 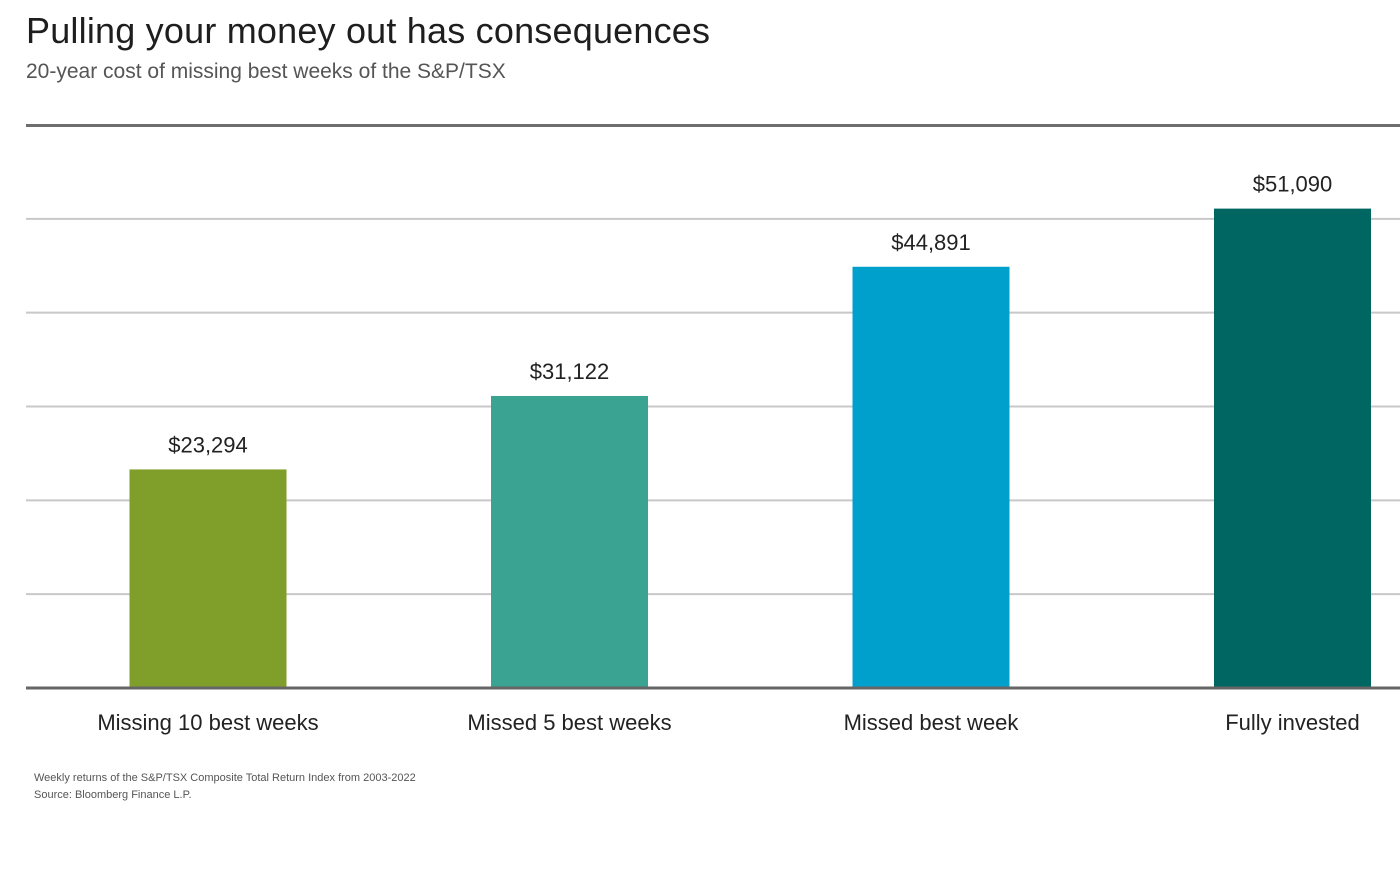 I want to click on data-label: $23,294, so click(x=208, y=444).